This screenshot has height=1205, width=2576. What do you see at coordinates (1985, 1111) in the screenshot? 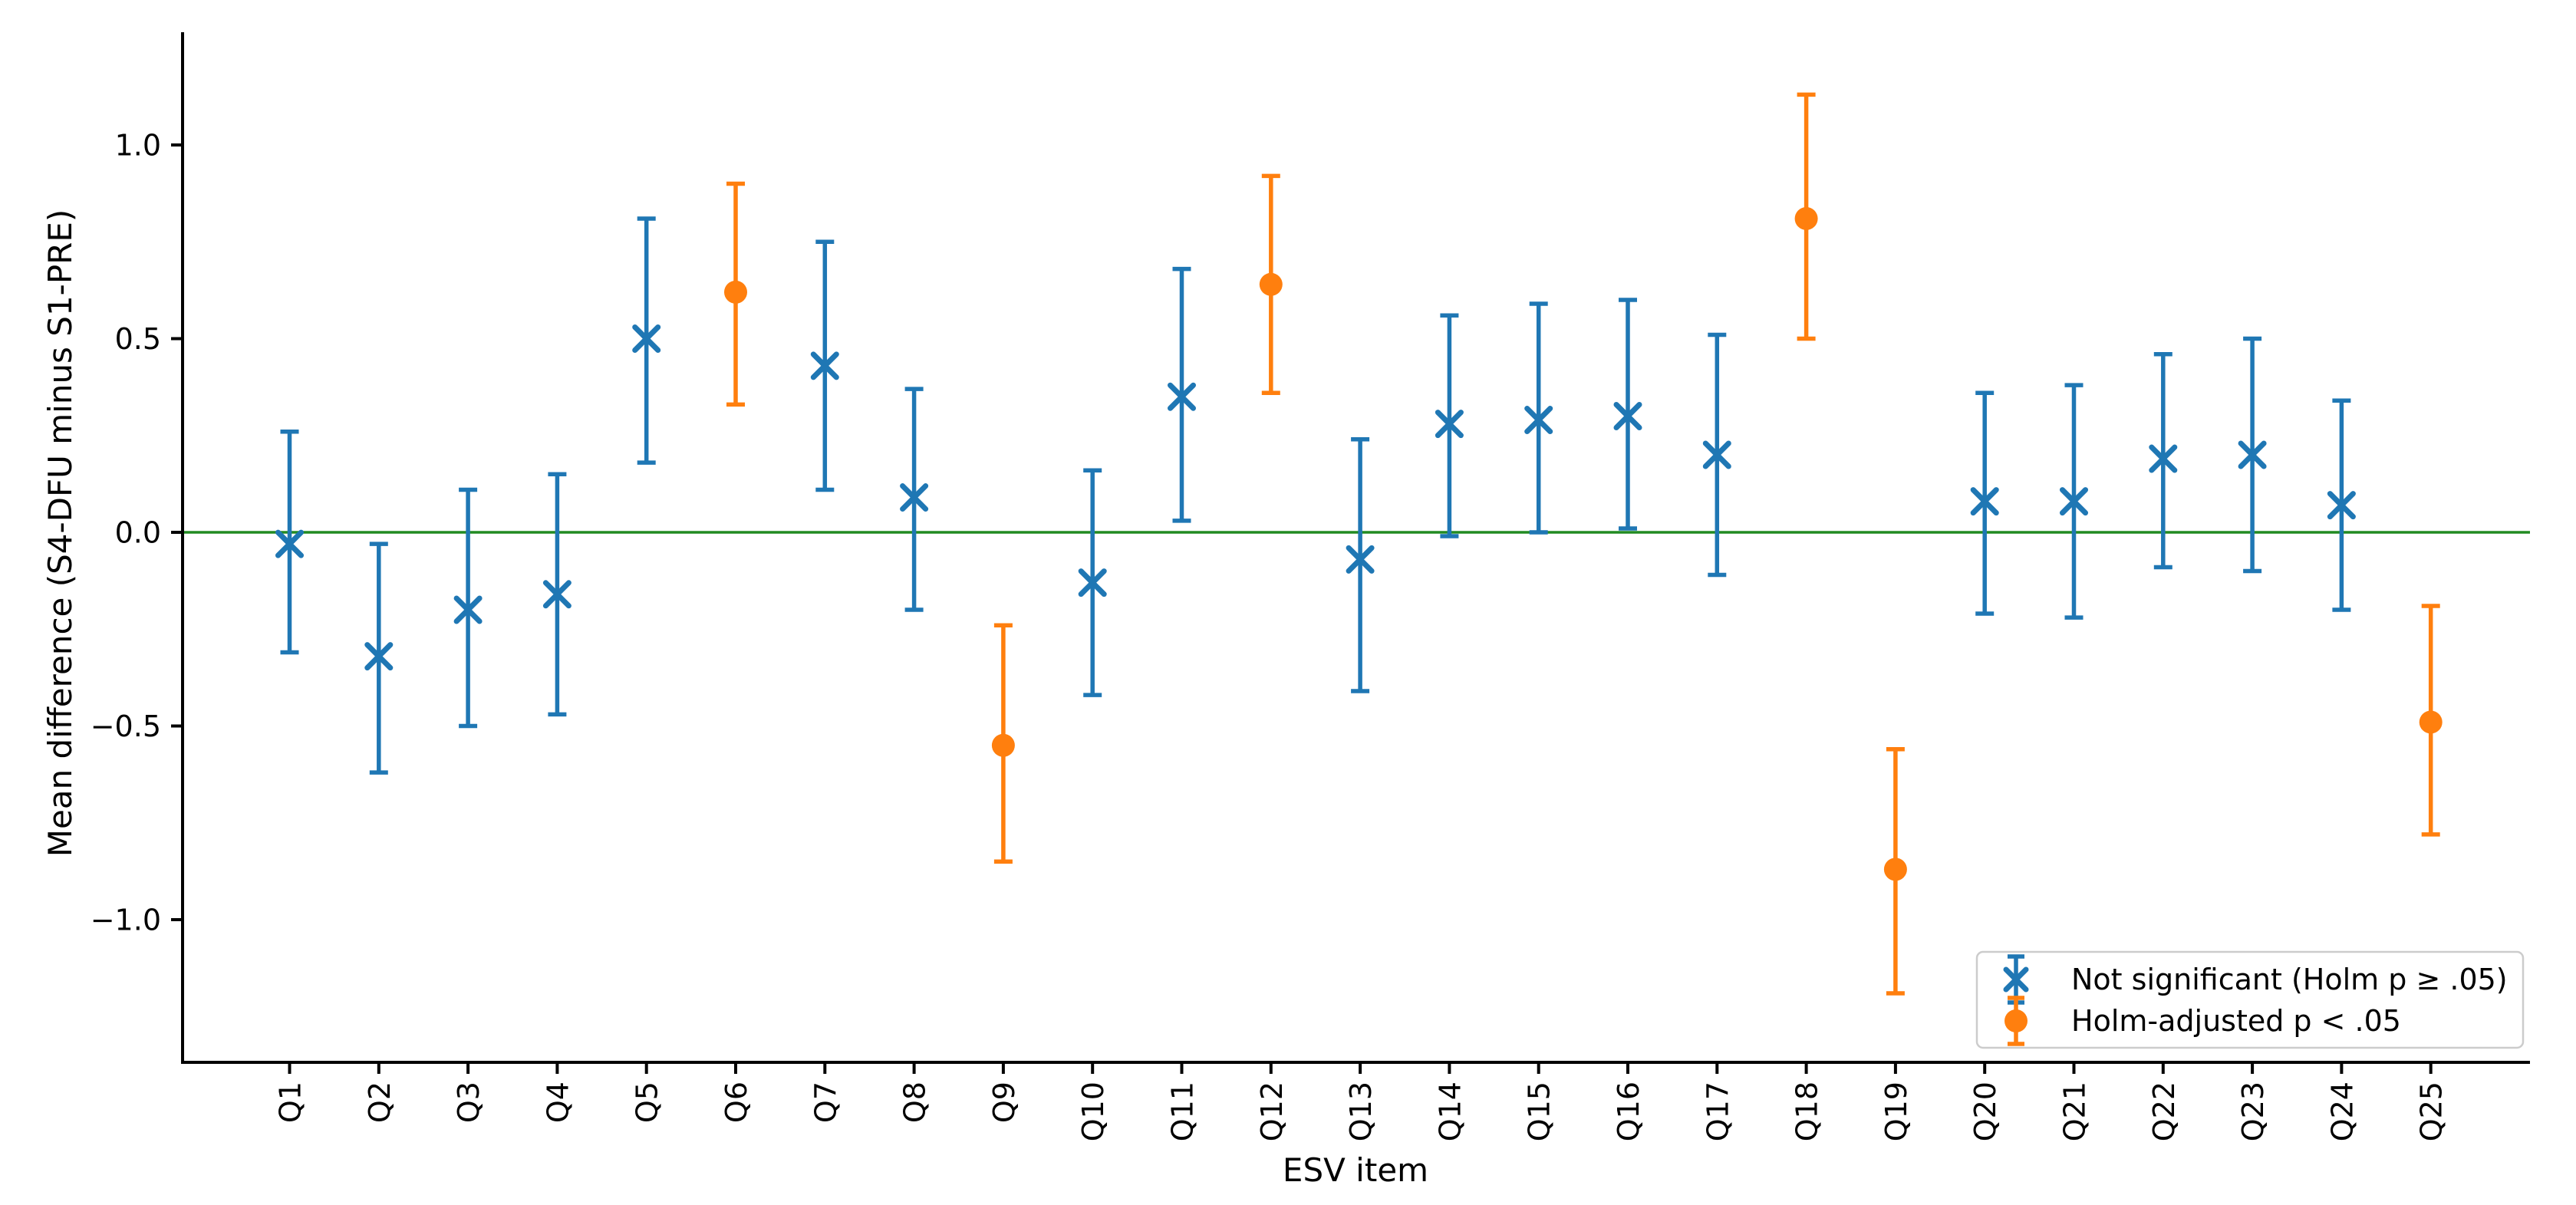
I see `x-tick-label: Q20` at bounding box center [1985, 1111].